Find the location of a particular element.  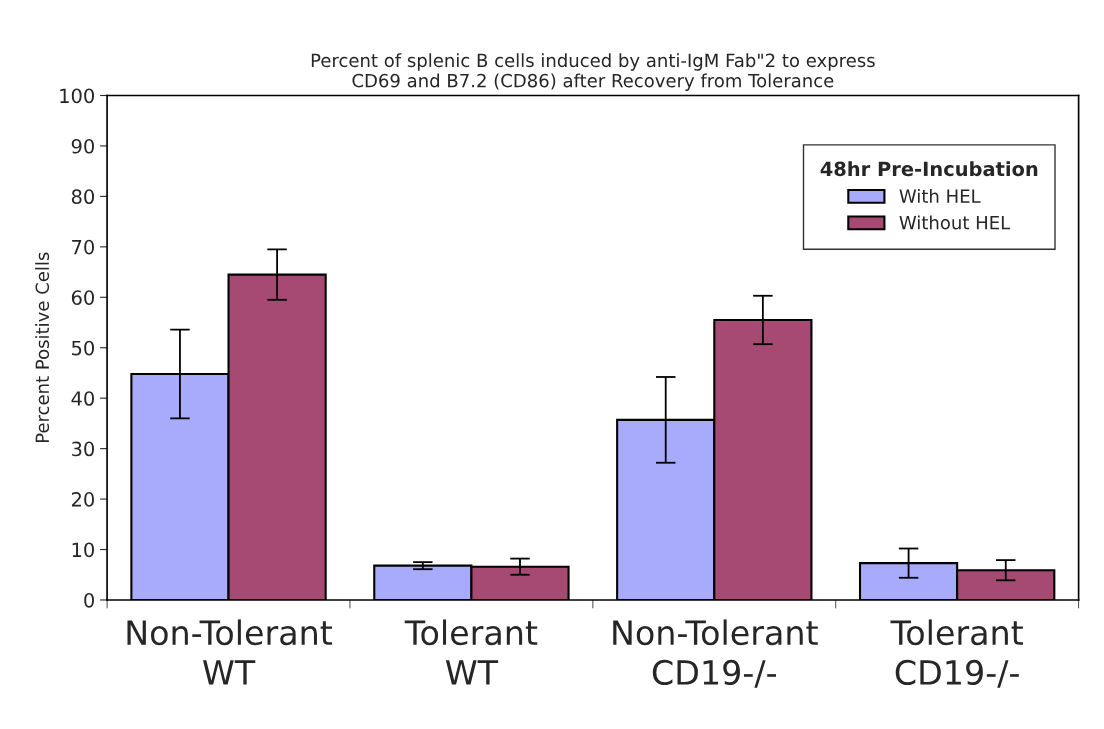

x-tick-label: Tolerant WT is located at coordinates (471, 652).